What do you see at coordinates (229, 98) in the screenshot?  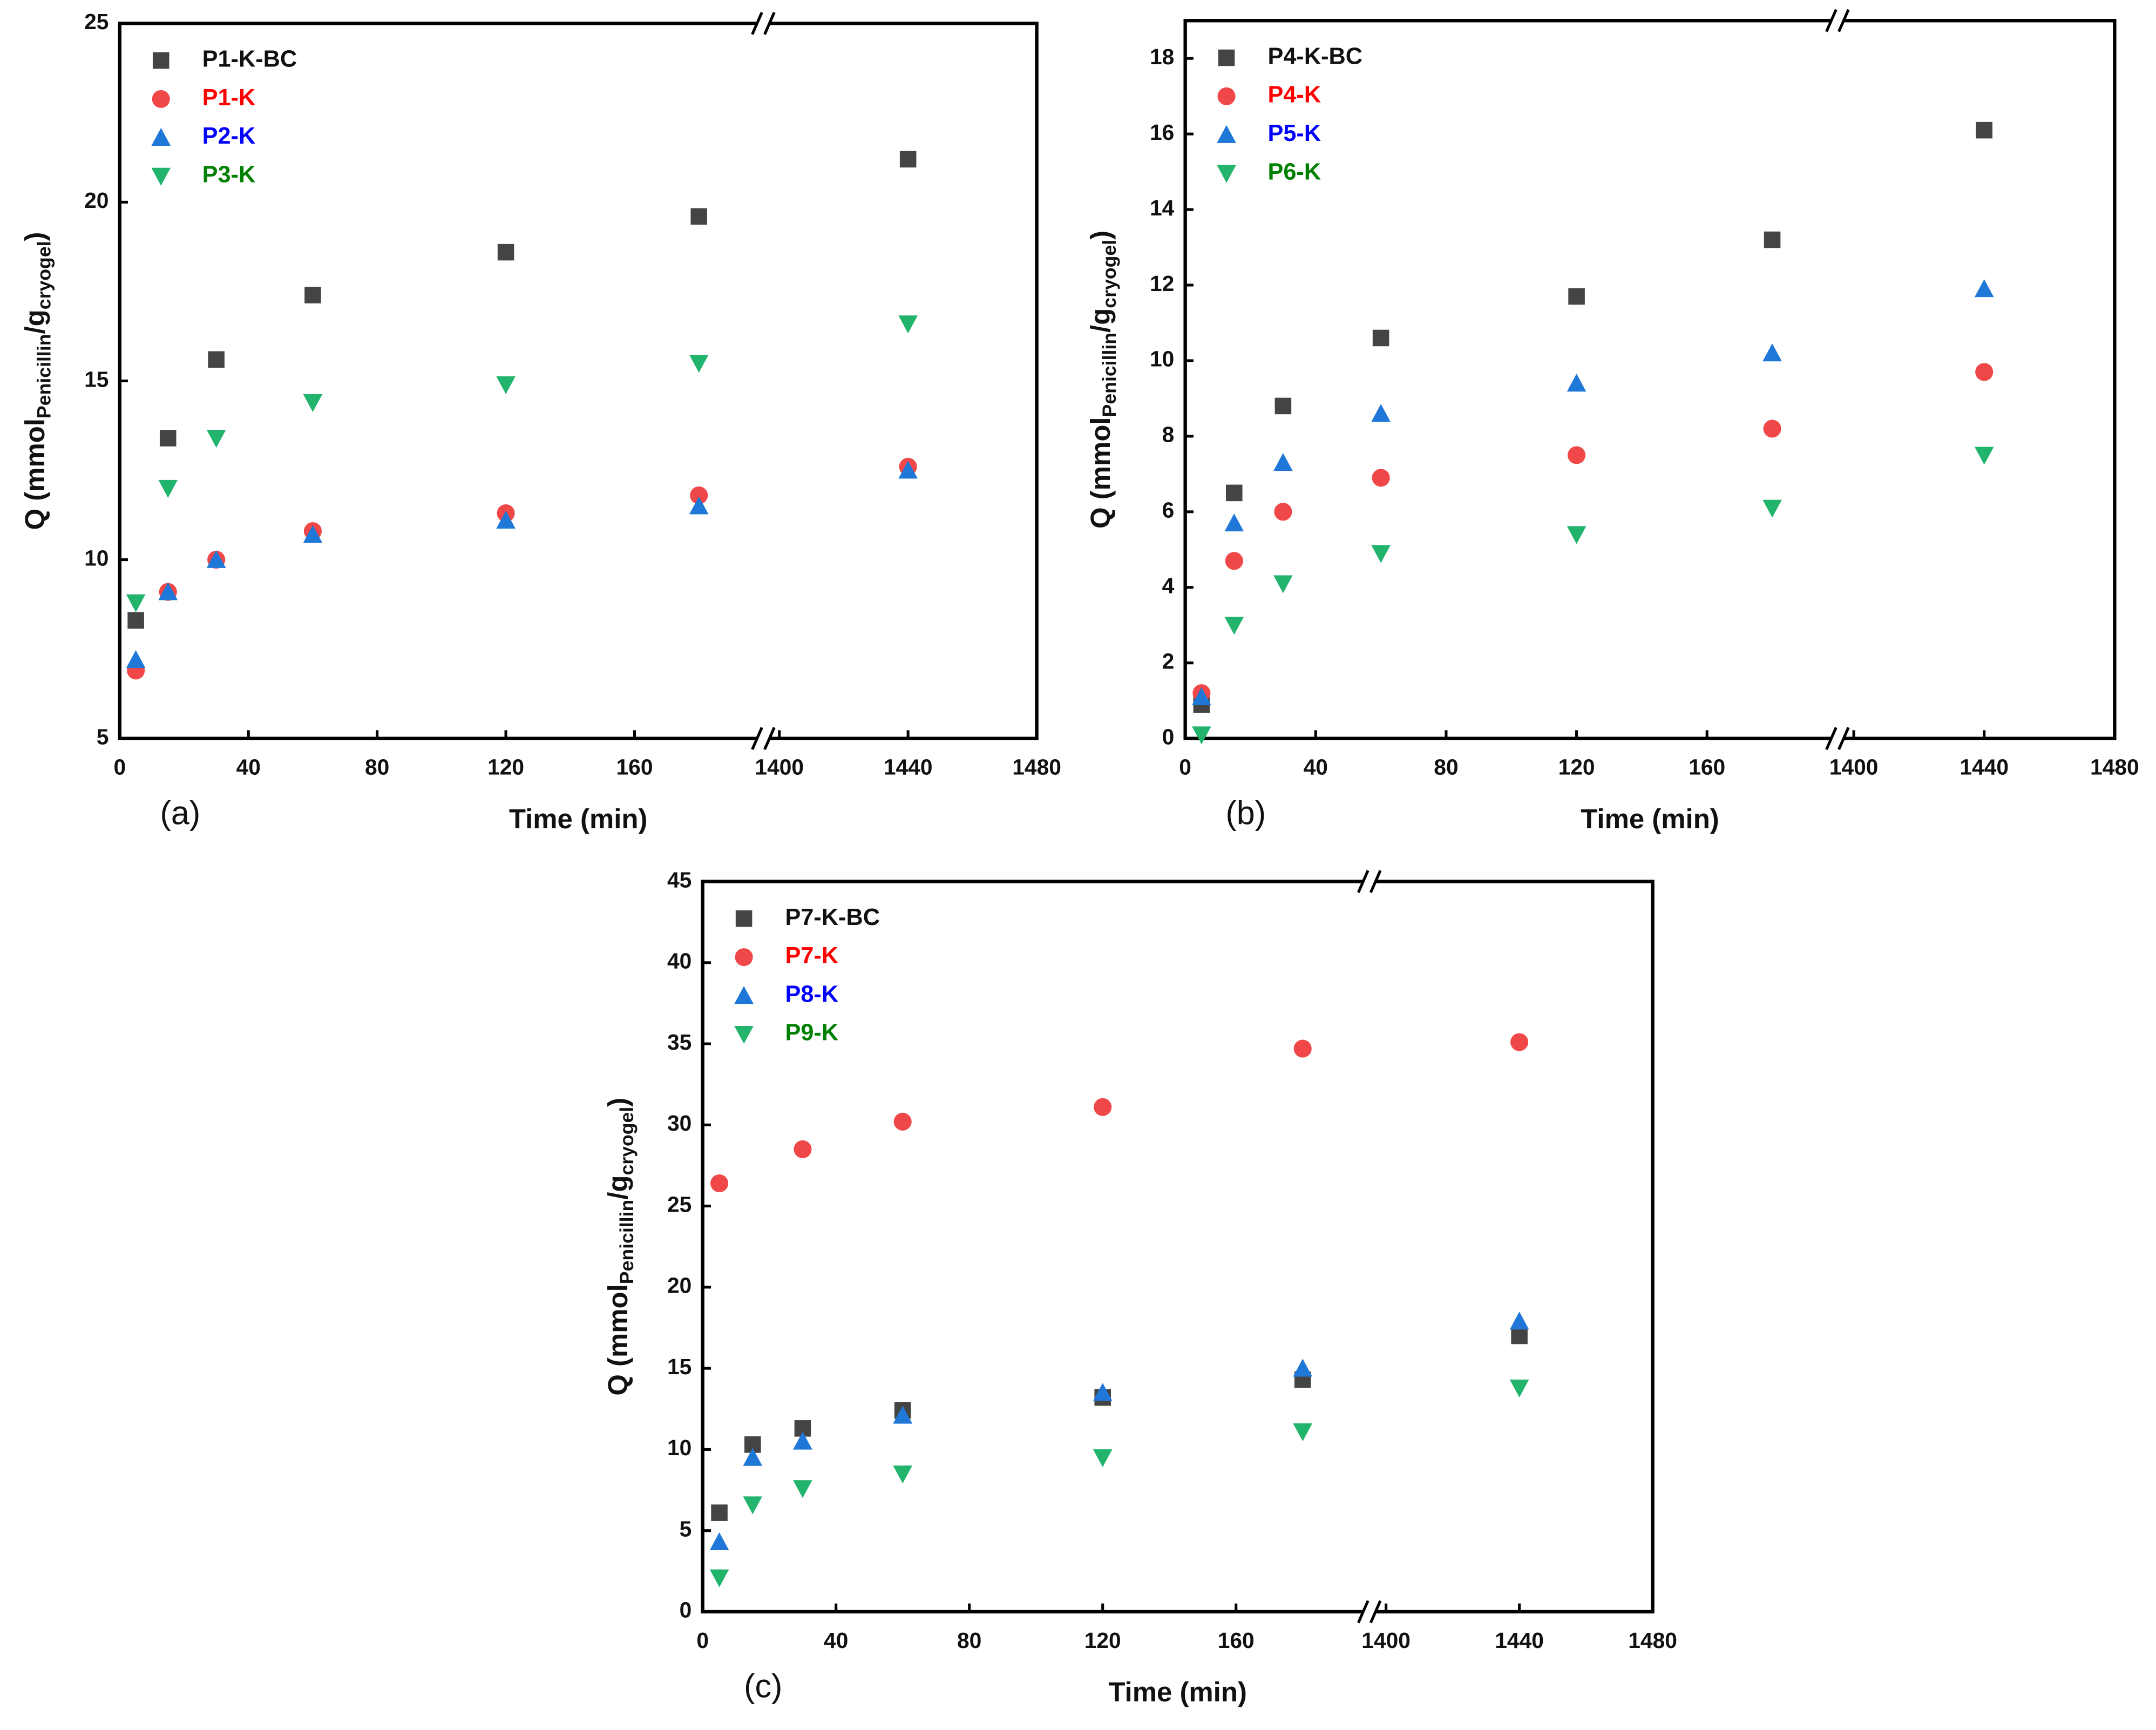 I see `legend-label: P1-K` at bounding box center [229, 98].